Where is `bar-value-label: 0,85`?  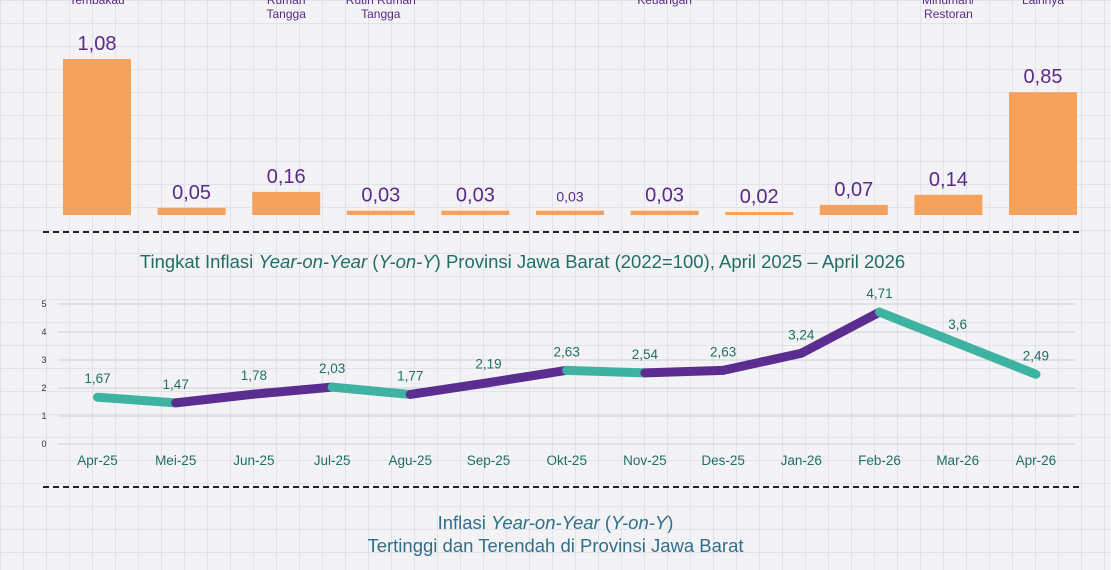
bar-value-label: 0,85 is located at coordinates (1043, 77).